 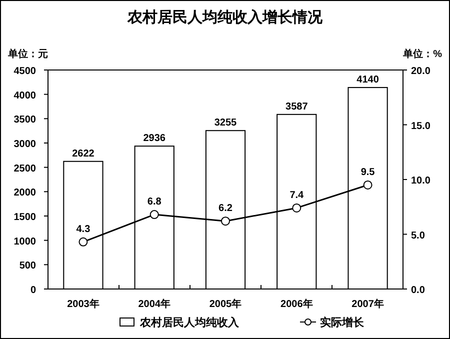 What do you see at coordinates (25, 71) in the screenshot?
I see `y-tick-label: 4500` at bounding box center [25, 71].